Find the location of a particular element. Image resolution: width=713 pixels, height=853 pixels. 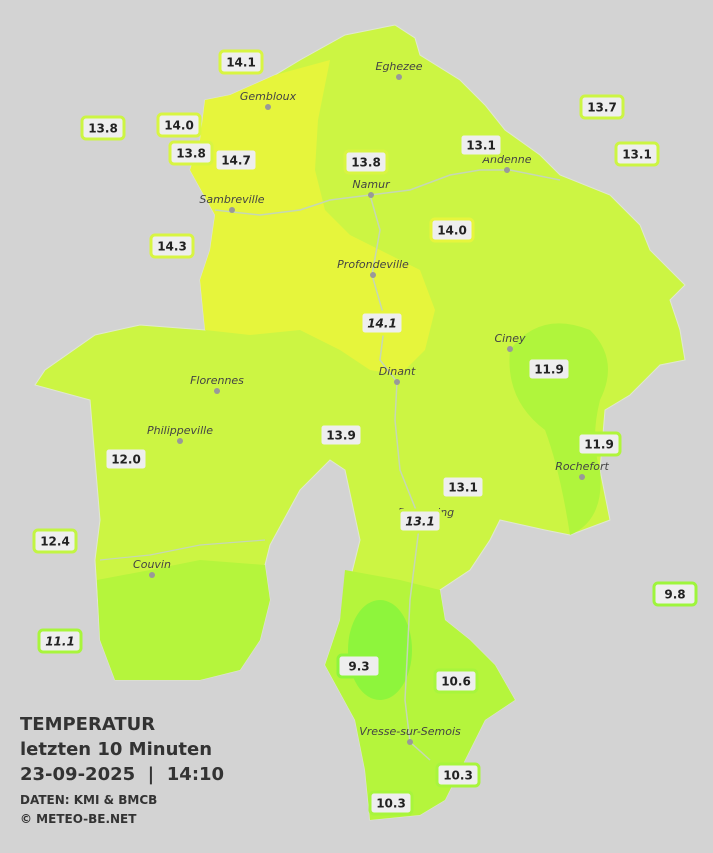

station-temperature: 9.8 is located at coordinates (674, 595).